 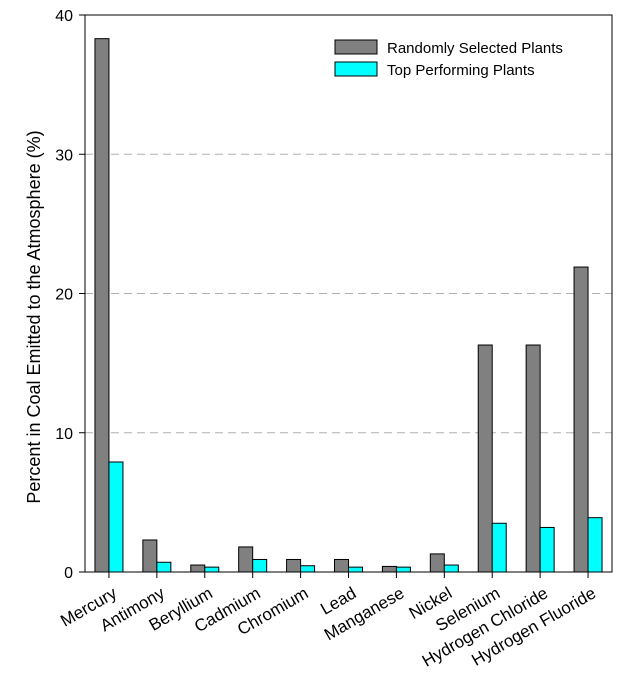 What do you see at coordinates (64, 155) in the screenshot?
I see `y-tick-label: 30` at bounding box center [64, 155].